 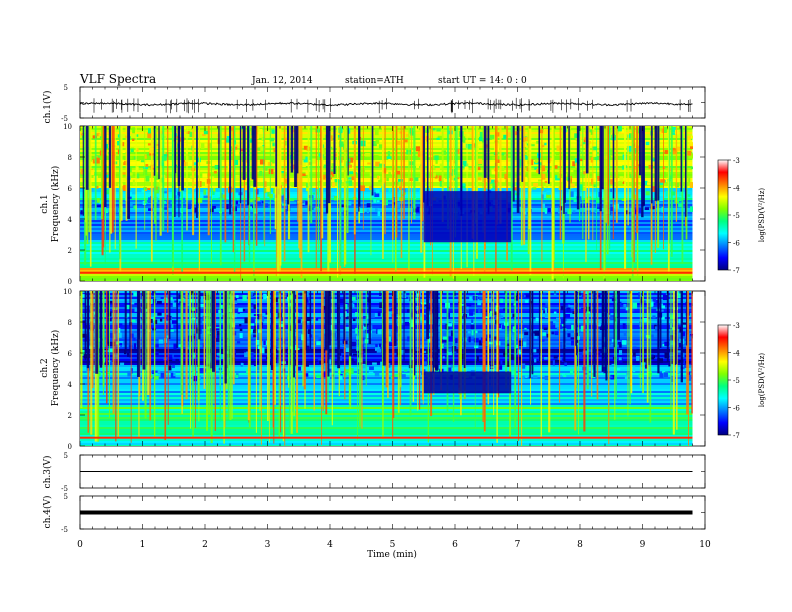 I want to click on colorbar-tick-label: -3, so click(x=736, y=326).